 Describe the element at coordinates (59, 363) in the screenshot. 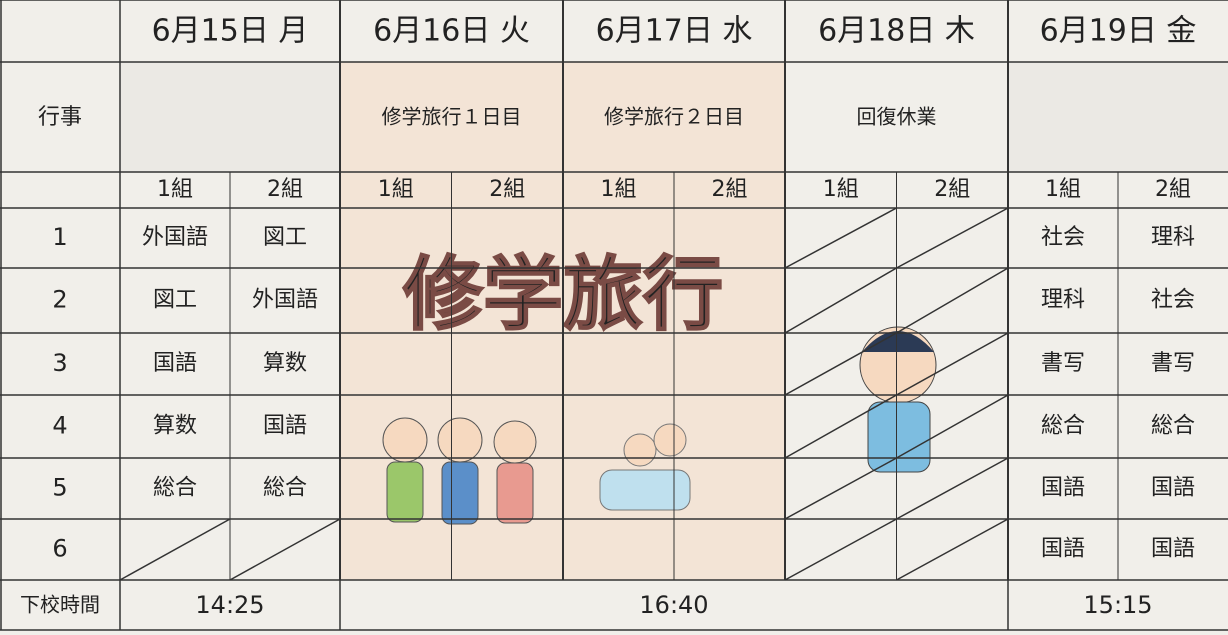

I see `period-number: 3` at that location.